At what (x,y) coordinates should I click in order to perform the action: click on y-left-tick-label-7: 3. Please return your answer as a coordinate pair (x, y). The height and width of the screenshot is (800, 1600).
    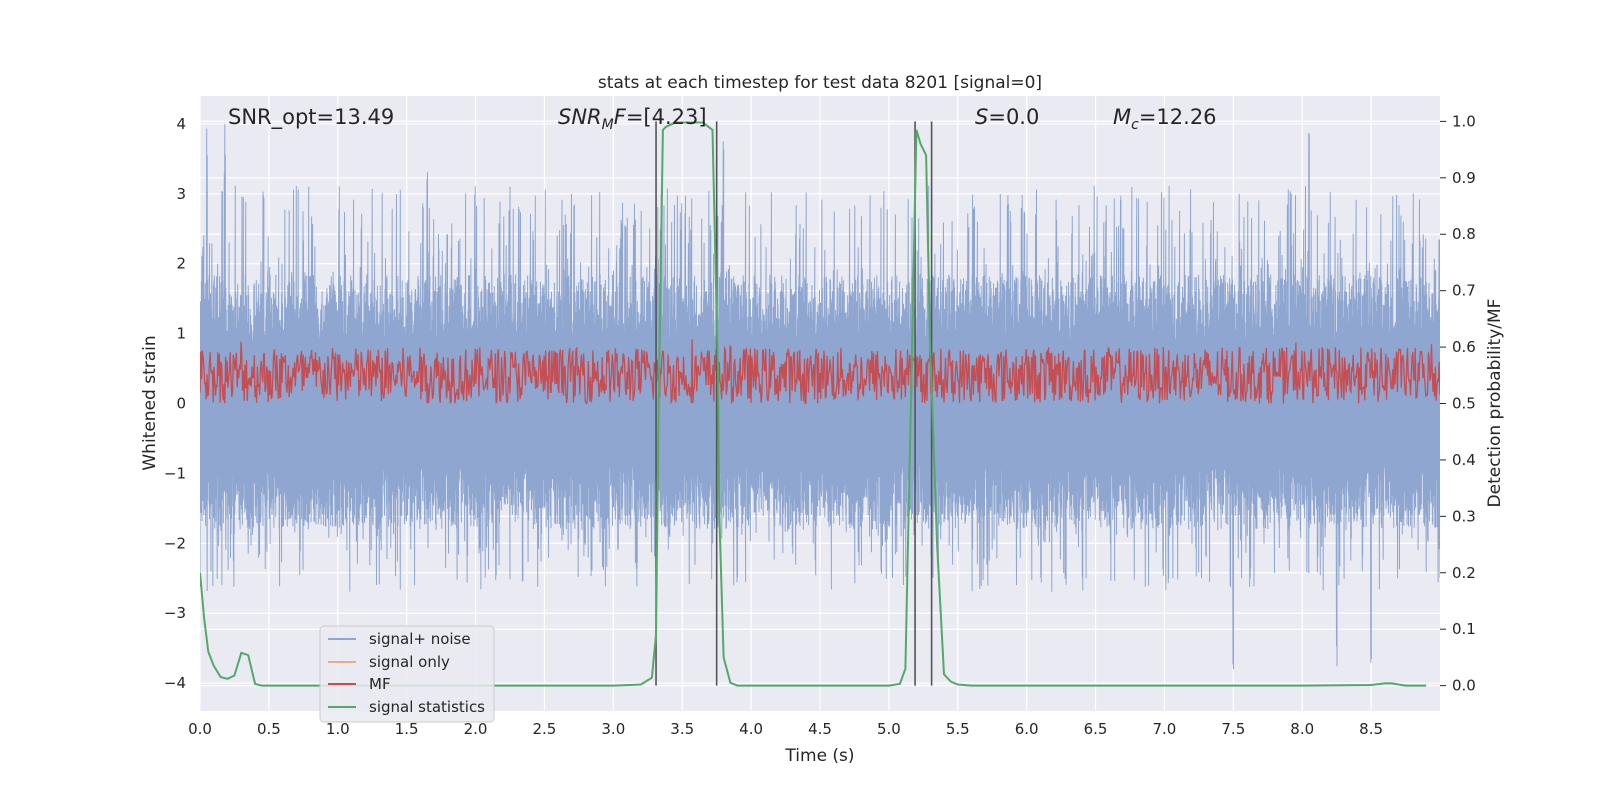
    Looking at the image, I should click on (181, 194).